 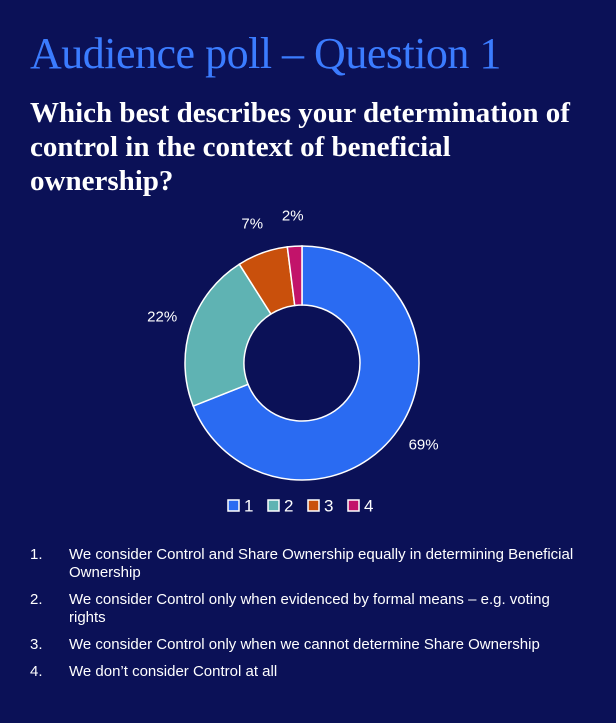 I want to click on answer-number: 3., so click(x=36, y=644).